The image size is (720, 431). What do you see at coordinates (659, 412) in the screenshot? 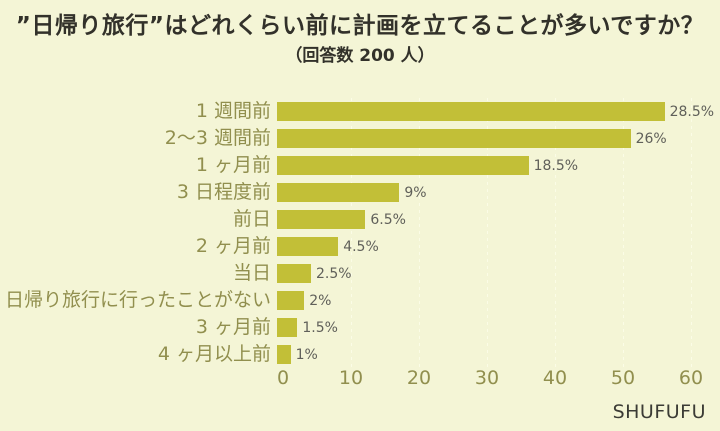
I see `brand-watermark: SHUFUFU` at bounding box center [659, 412].